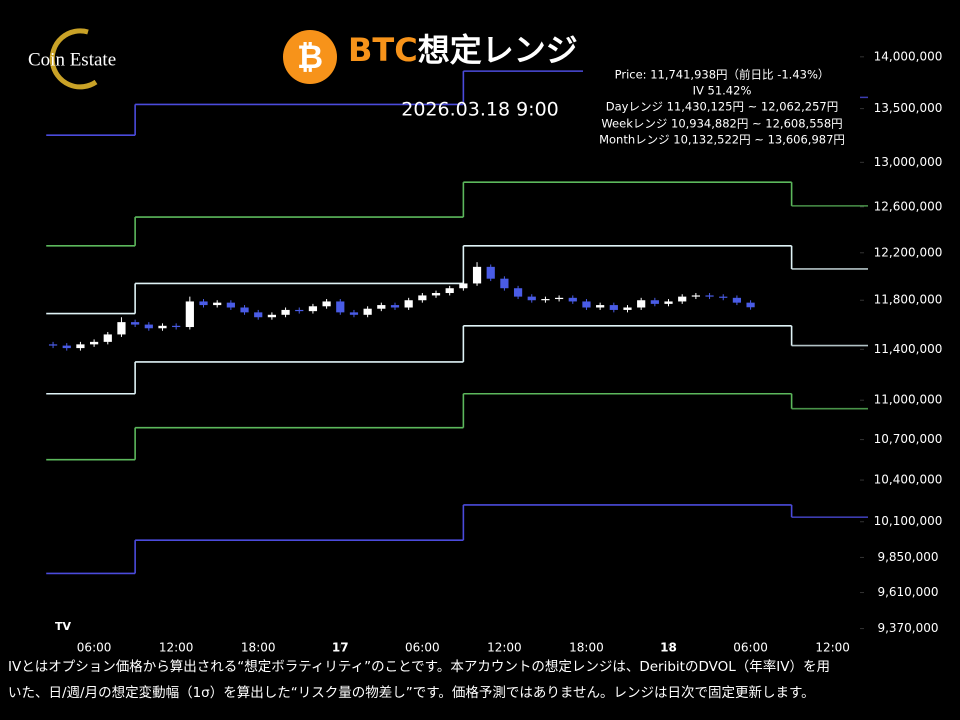  Describe the element at coordinates (383, 50) in the screenshot. I see `title-ticker: BTC` at that location.